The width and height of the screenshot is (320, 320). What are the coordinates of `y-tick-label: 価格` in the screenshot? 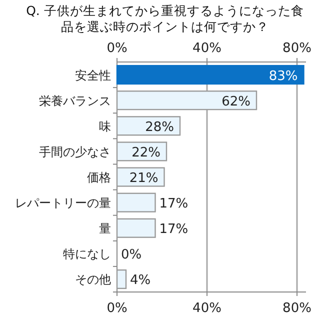 It's located at (99, 177).